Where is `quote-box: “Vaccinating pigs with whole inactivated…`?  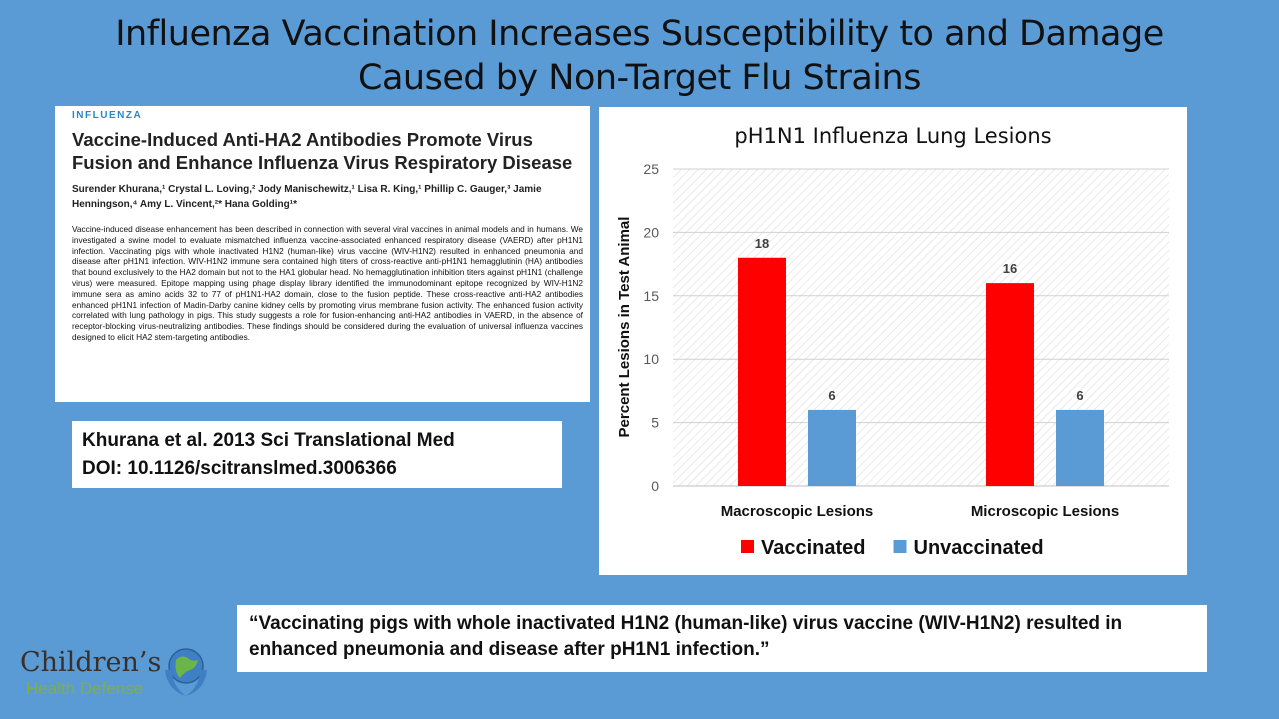 quote-box: “Vaccinating pigs with whole inactivated… is located at coordinates (722, 638).